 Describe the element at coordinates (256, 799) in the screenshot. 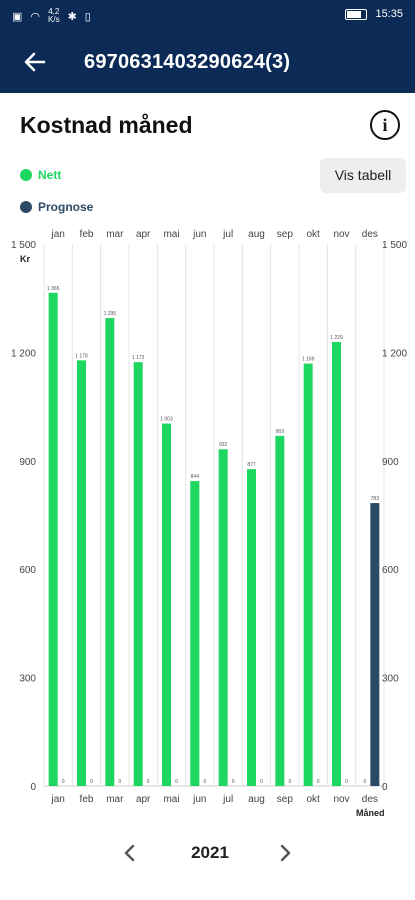

I see `x-tick-label-bottom-aug: aug` at that location.